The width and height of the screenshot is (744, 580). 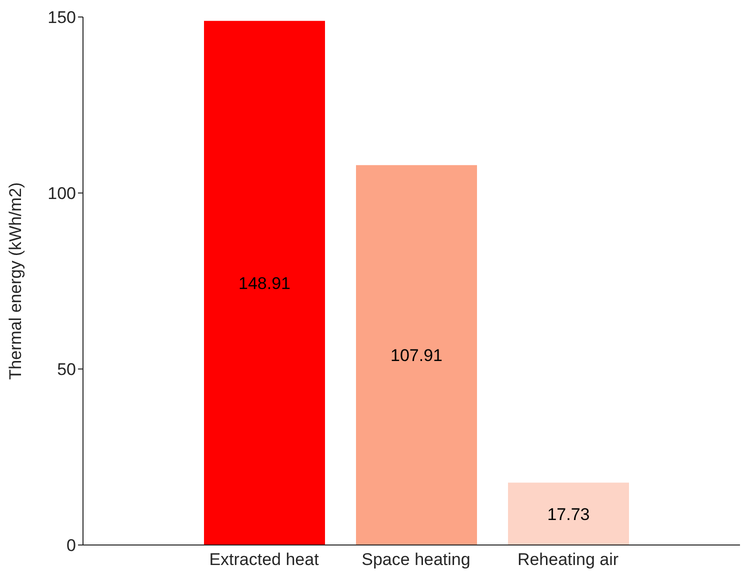 I want to click on x-tick-label: Reheating air, so click(x=568, y=560).